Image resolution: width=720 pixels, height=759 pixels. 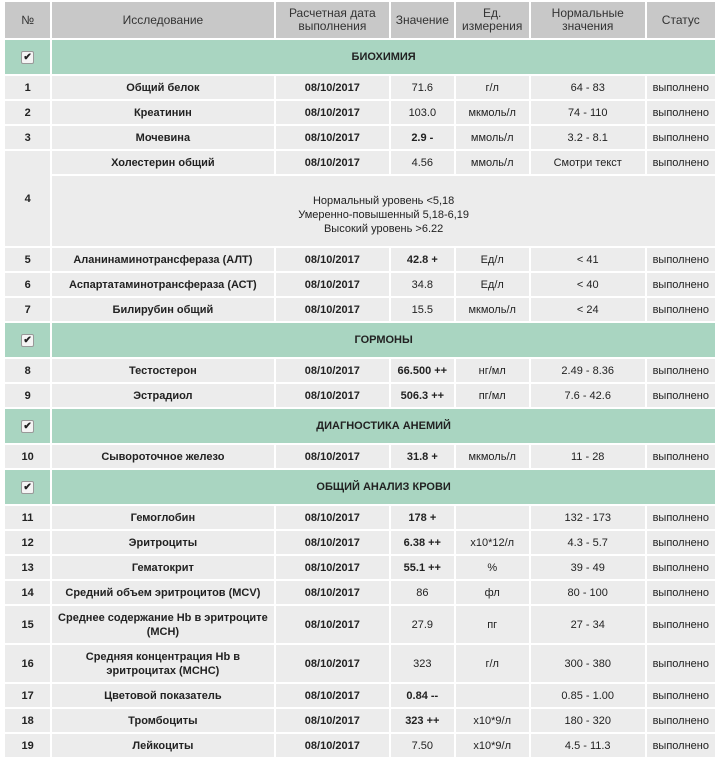 I want to click on section-title: ДИАГНОСТИКА АНЕМИЙ, so click(x=383, y=426).